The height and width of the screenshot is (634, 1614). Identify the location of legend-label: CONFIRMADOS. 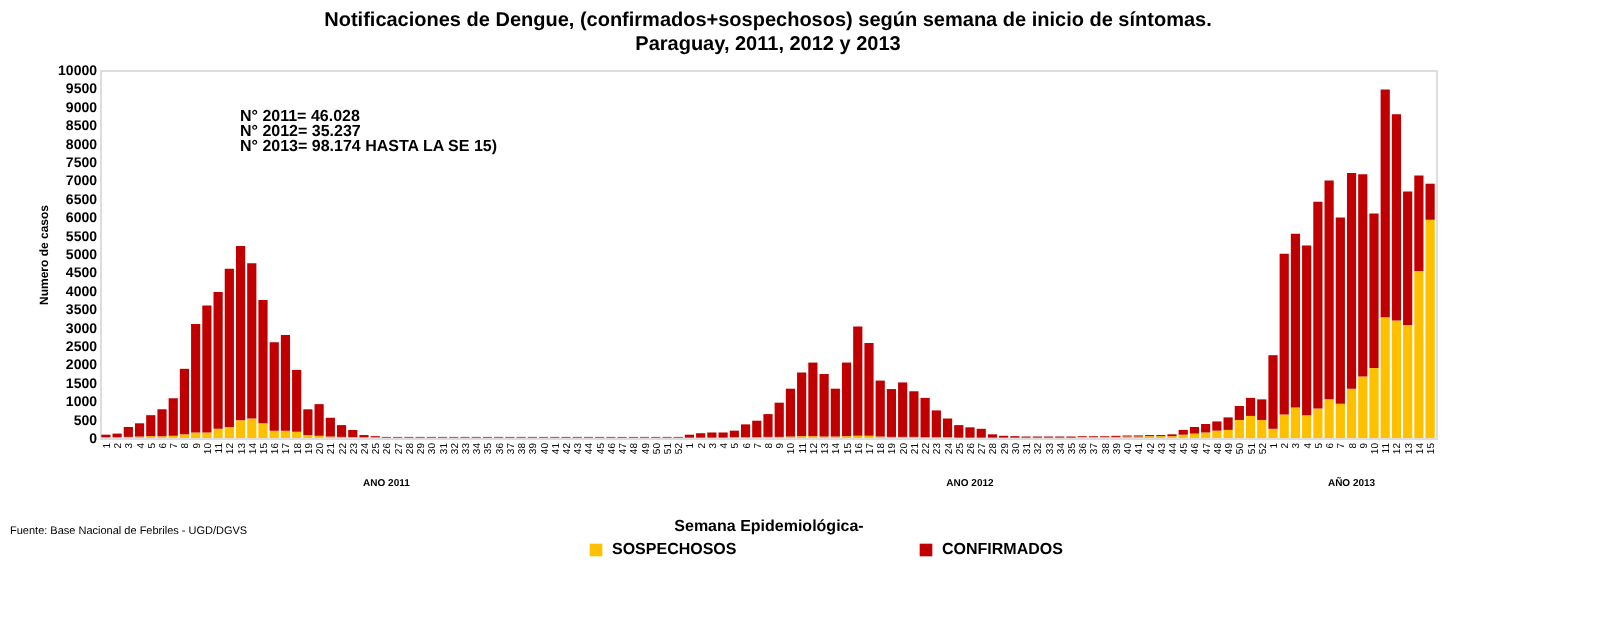
(1003, 549).